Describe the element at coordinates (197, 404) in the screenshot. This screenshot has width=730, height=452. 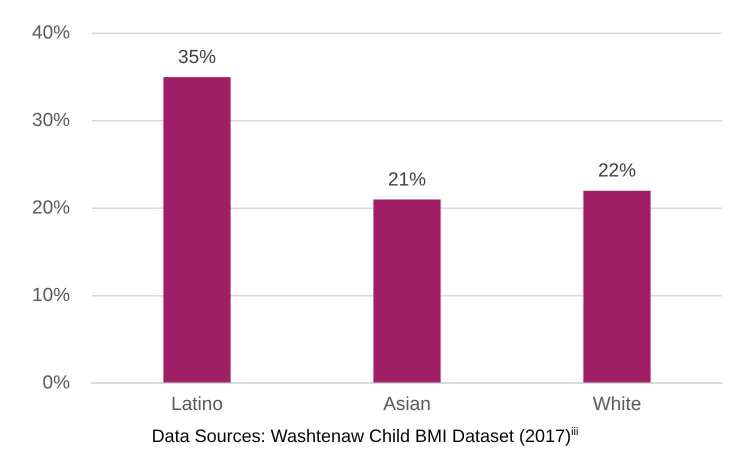
I see `x-tick-label: Latino` at that location.